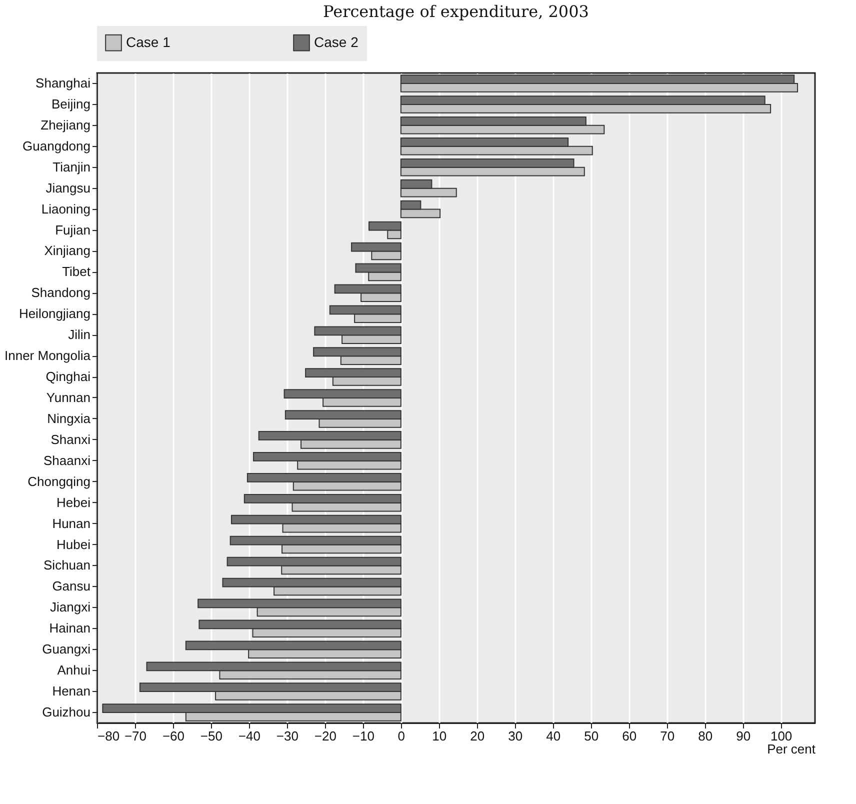 The width and height of the screenshot is (856, 804). I want to click on x-tick-label: −80, so click(109, 736).